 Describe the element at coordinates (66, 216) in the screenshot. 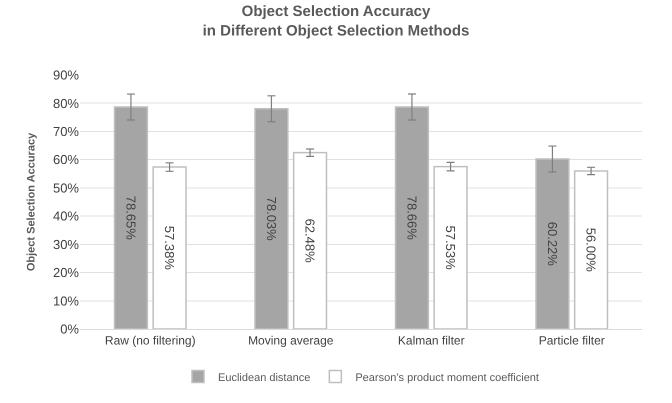

I see `y-tick-label: 40%` at that location.